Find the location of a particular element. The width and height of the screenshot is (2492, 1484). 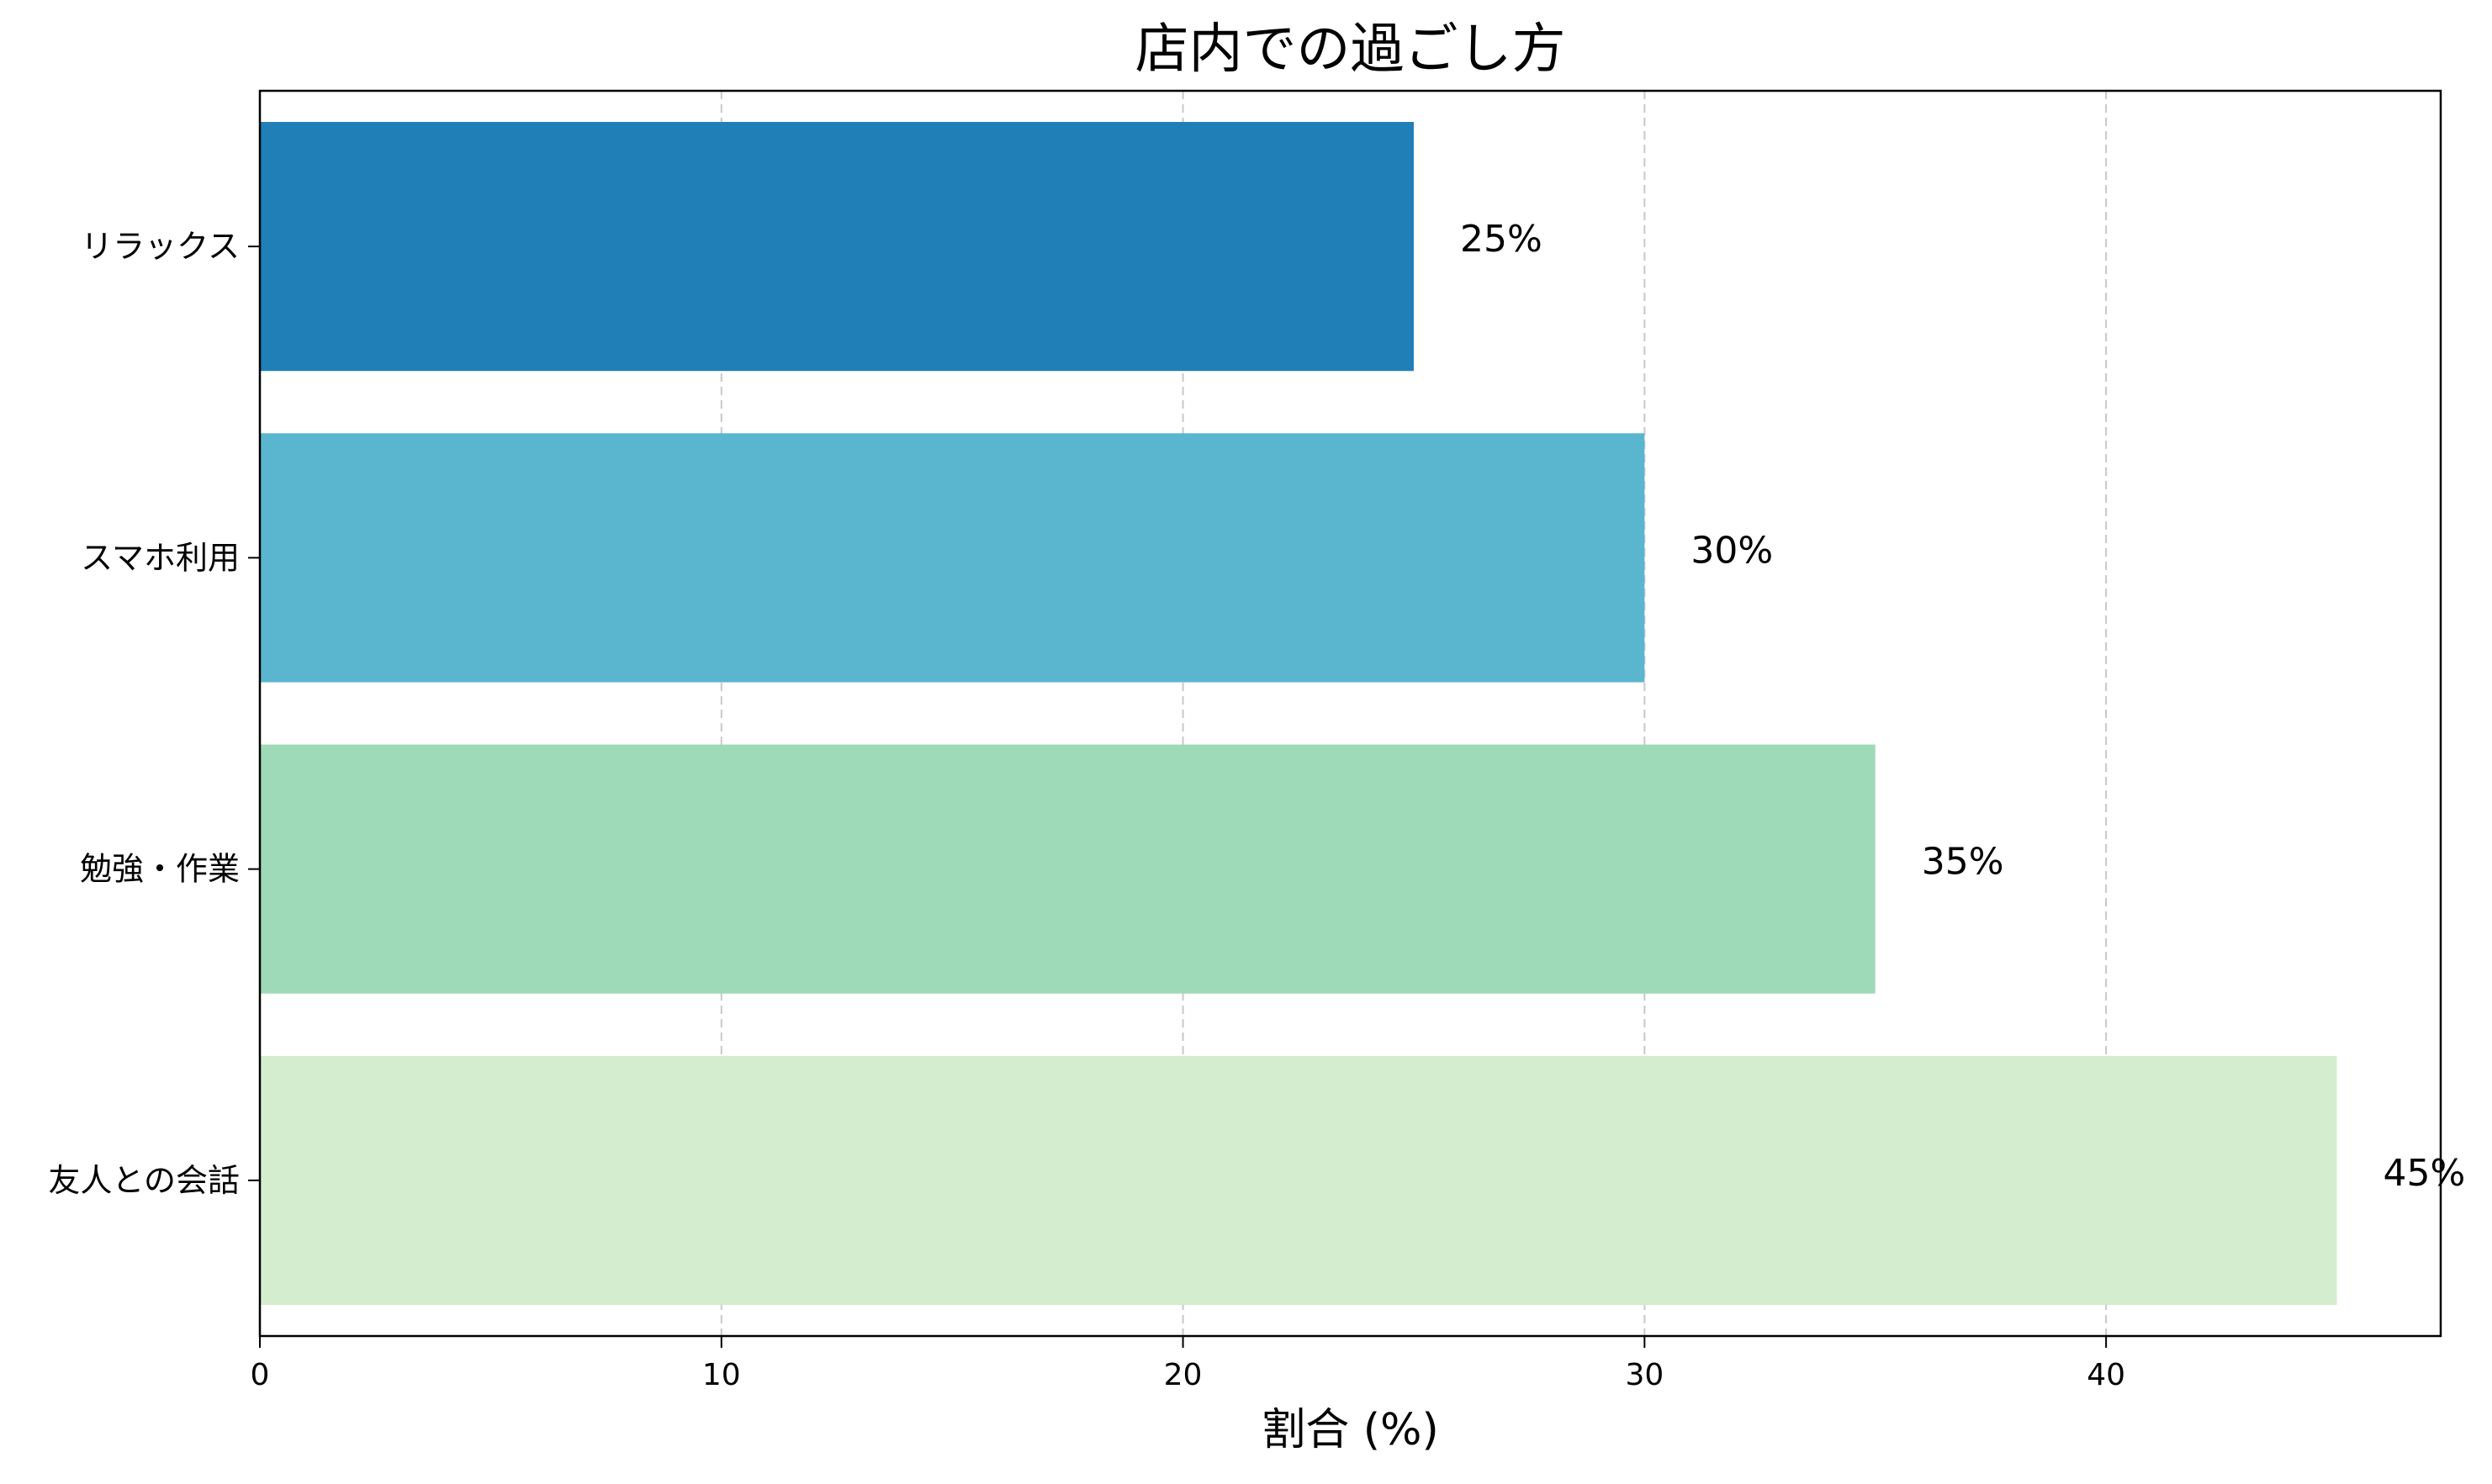

x-tick-label: 10 is located at coordinates (721, 1375).